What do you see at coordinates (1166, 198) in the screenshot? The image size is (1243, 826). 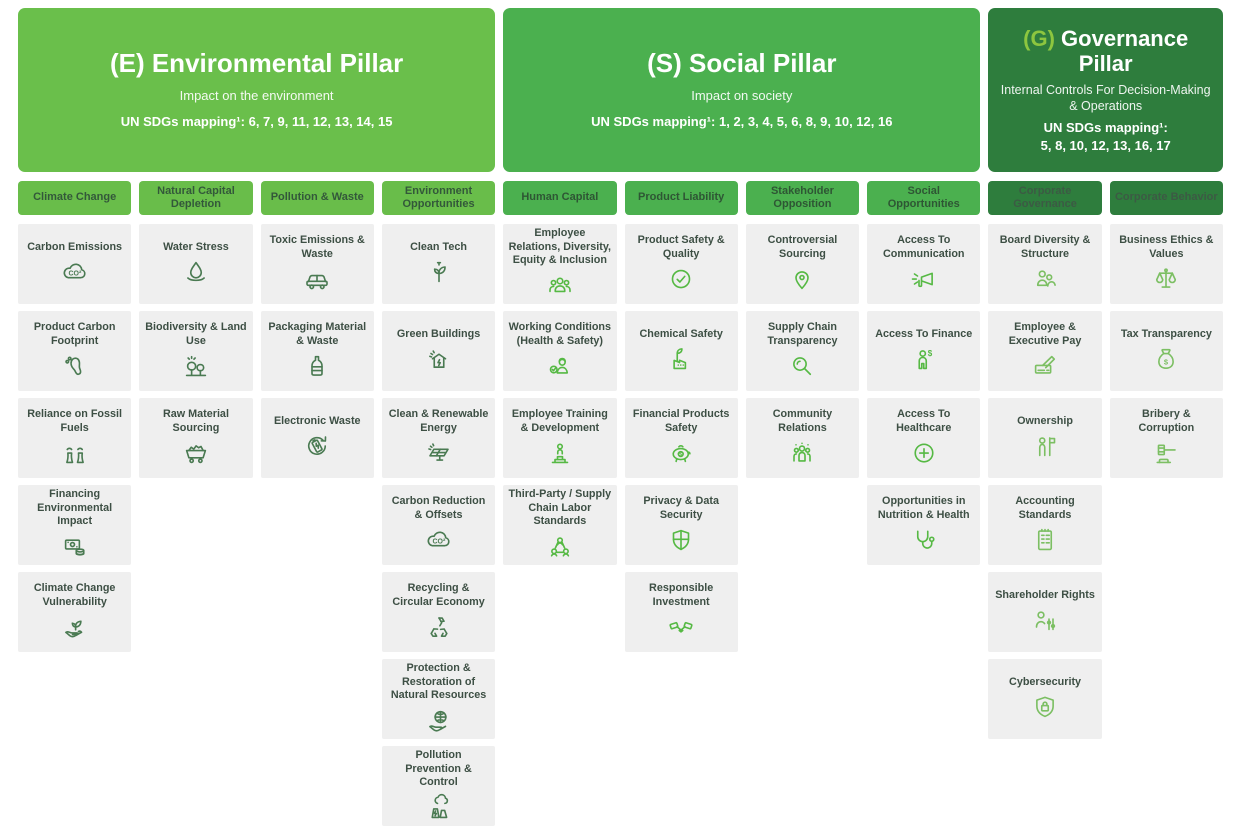 I see `category-header-corporate-behavior: Corporate Behavior` at bounding box center [1166, 198].